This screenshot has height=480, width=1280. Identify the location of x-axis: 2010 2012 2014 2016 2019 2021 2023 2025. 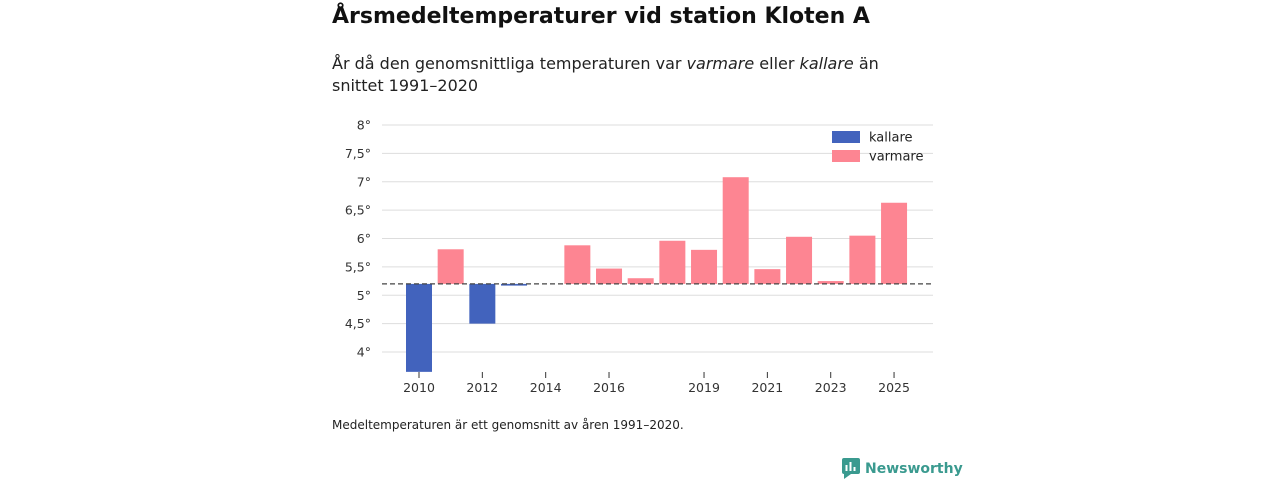
(656, 383).